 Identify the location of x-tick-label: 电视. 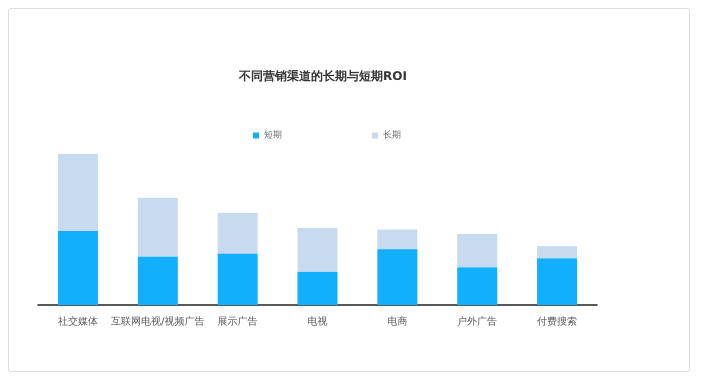
(318, 322).